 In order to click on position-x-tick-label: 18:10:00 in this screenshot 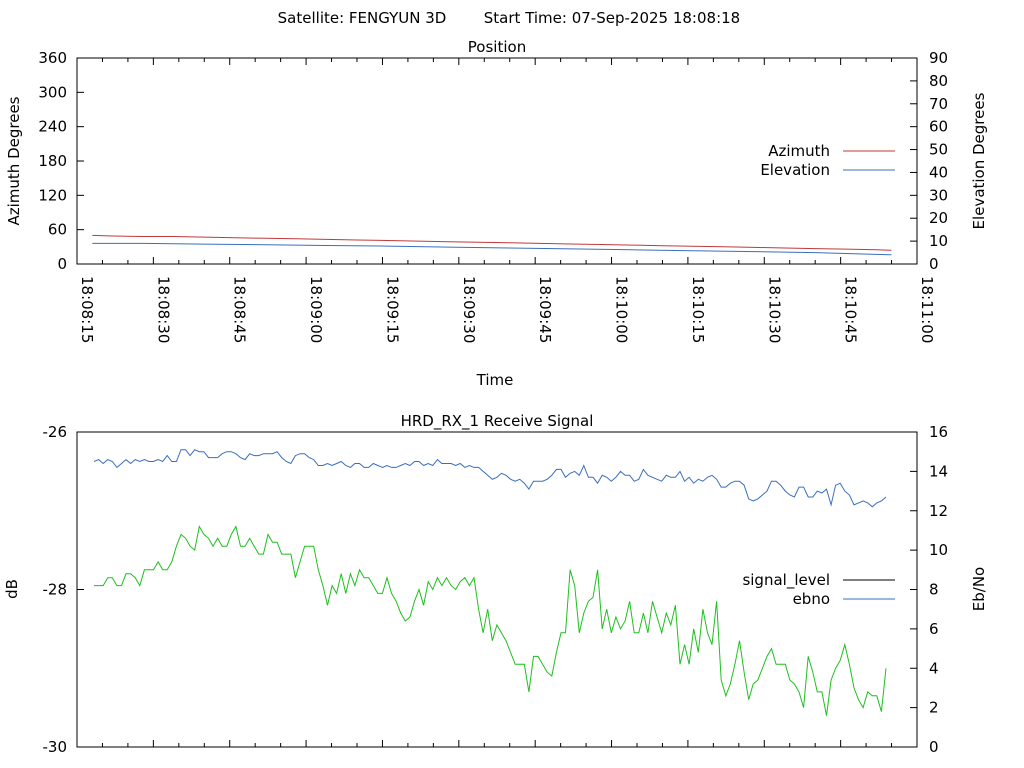, I will do `click(622, 309)`.